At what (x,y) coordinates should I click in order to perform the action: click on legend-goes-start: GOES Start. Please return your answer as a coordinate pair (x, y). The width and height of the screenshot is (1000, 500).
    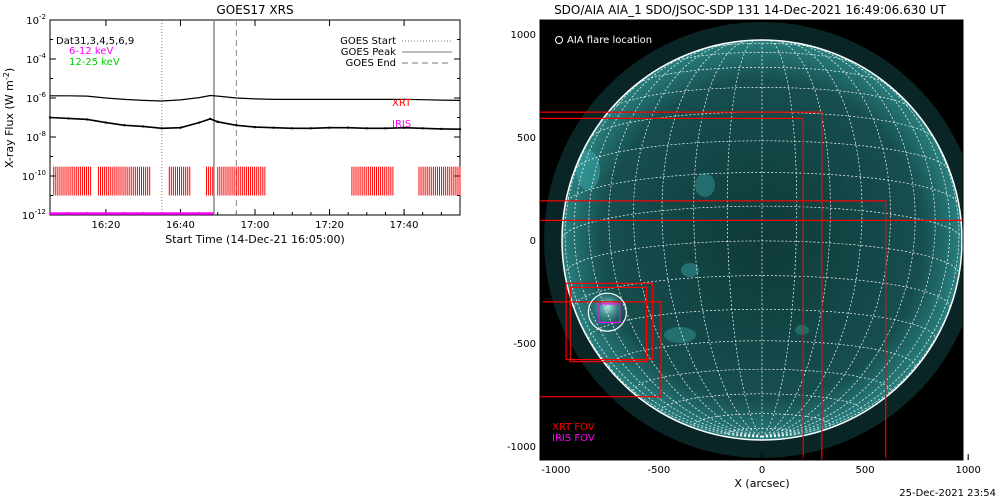
    Looking at the image, I should click on (368, 41).